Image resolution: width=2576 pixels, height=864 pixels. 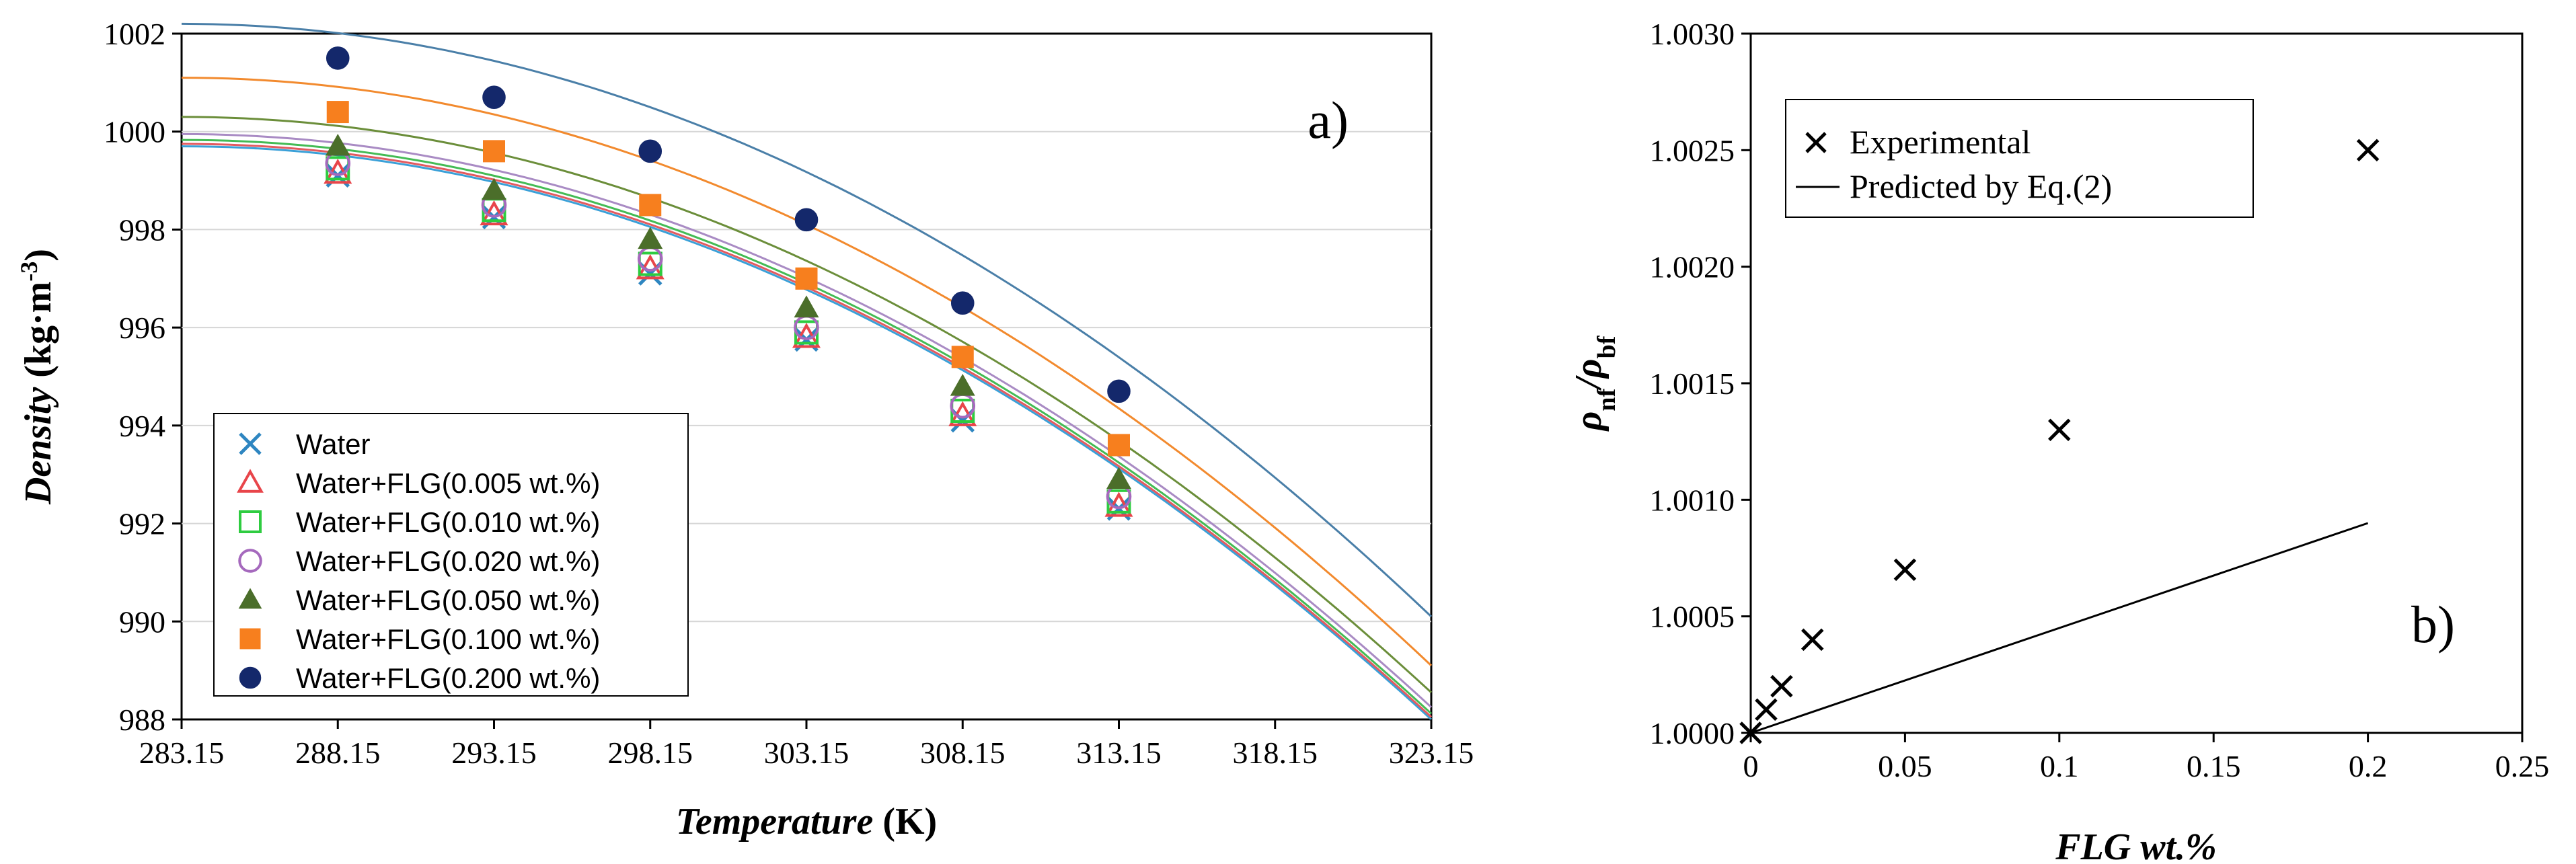 I want to click on ratio-experimental-point-2-stroke2, so click(x=1781, y=686).